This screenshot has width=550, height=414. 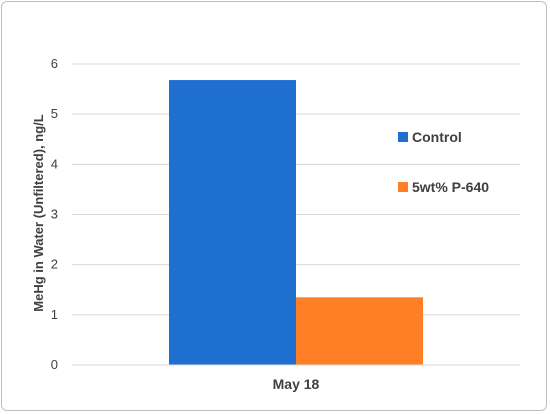 I want to click on legend-label: Control, so click(x=437, y=137).